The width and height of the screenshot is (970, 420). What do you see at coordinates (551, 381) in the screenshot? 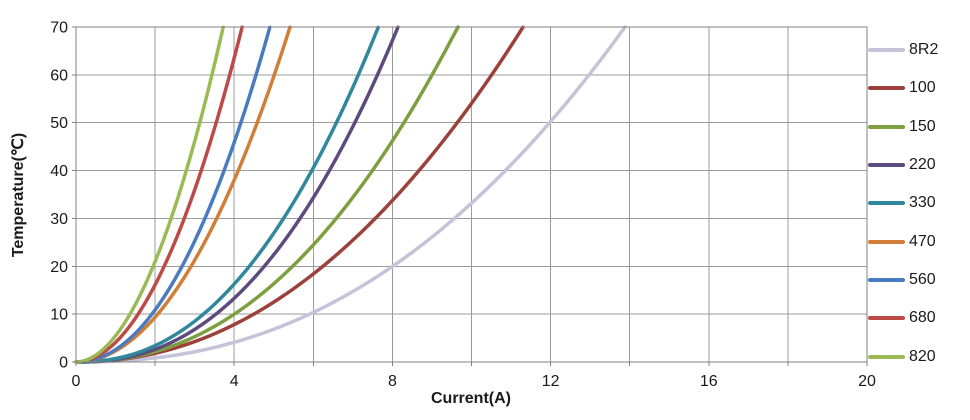
I see `x-tick-label: 12` at bounding box center [551, 381].